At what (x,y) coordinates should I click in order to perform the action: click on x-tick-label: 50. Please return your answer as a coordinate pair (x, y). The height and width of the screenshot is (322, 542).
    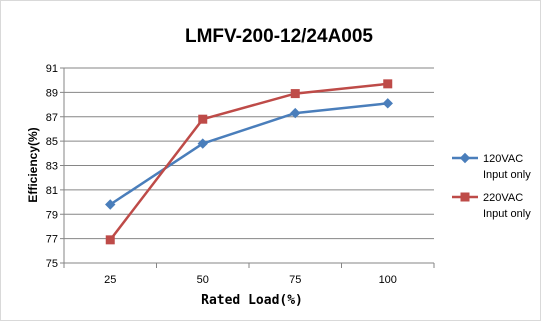
    Looking at the image, I should click on (203, 280).